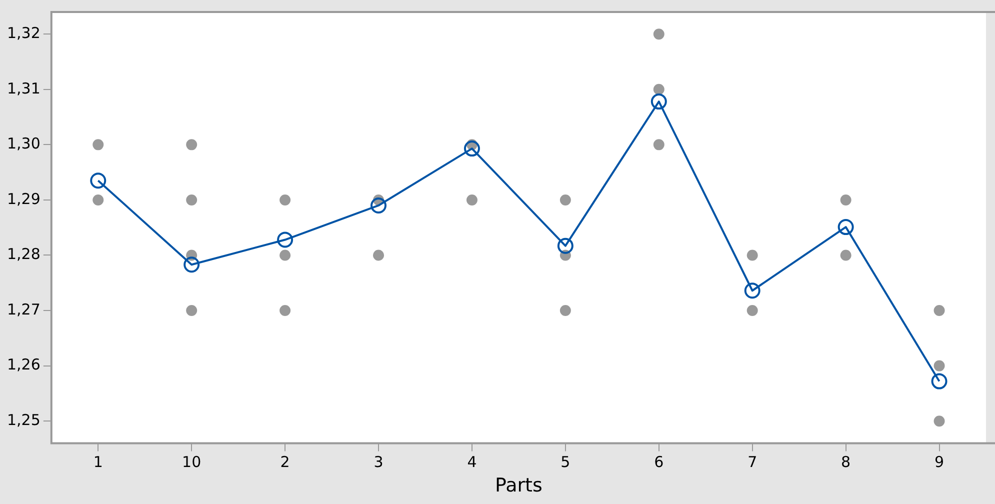 The height and width of the screenshot is (504, 995). Describe the element at coordinates (23, 143) in the screenshot. I see `y-tick-label: 1,30` at that location.